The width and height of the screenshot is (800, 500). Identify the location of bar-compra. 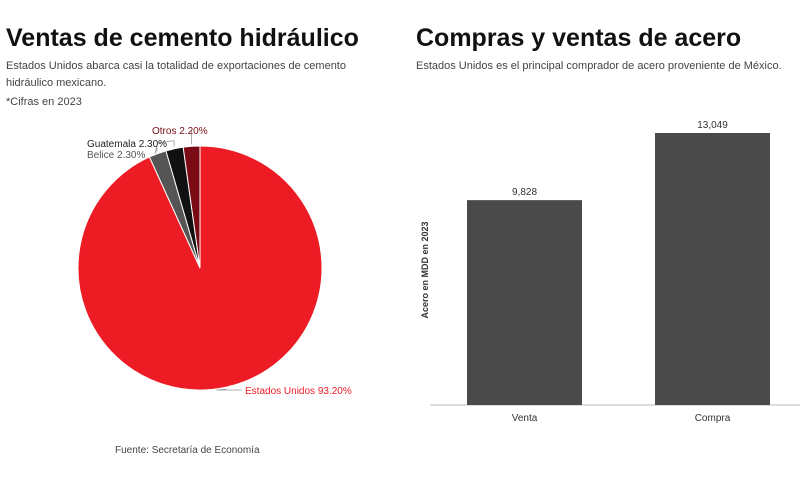
(712, 269).